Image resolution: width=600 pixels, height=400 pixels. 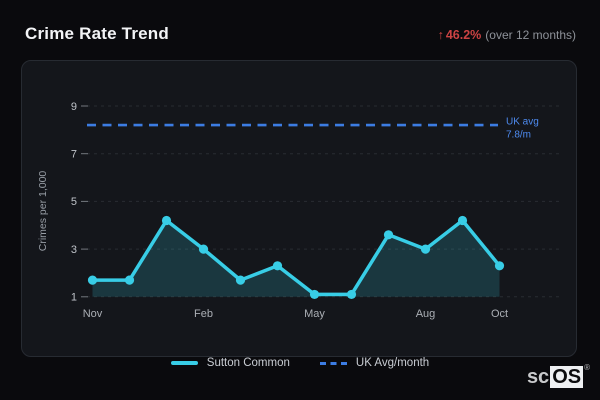 What do you see at coordinates (333, 363) in the screenshot?
I see `dashed-line-swatch-icon` at bounding box center [333, 363].